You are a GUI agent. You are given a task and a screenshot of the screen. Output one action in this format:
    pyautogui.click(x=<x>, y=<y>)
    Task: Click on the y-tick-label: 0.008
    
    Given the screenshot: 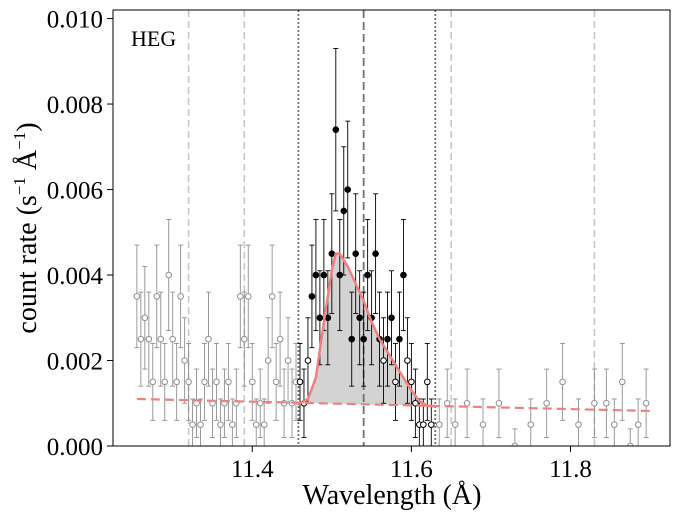 What is the action you would take?
    pyautogui.click(x=75, y=105)
    